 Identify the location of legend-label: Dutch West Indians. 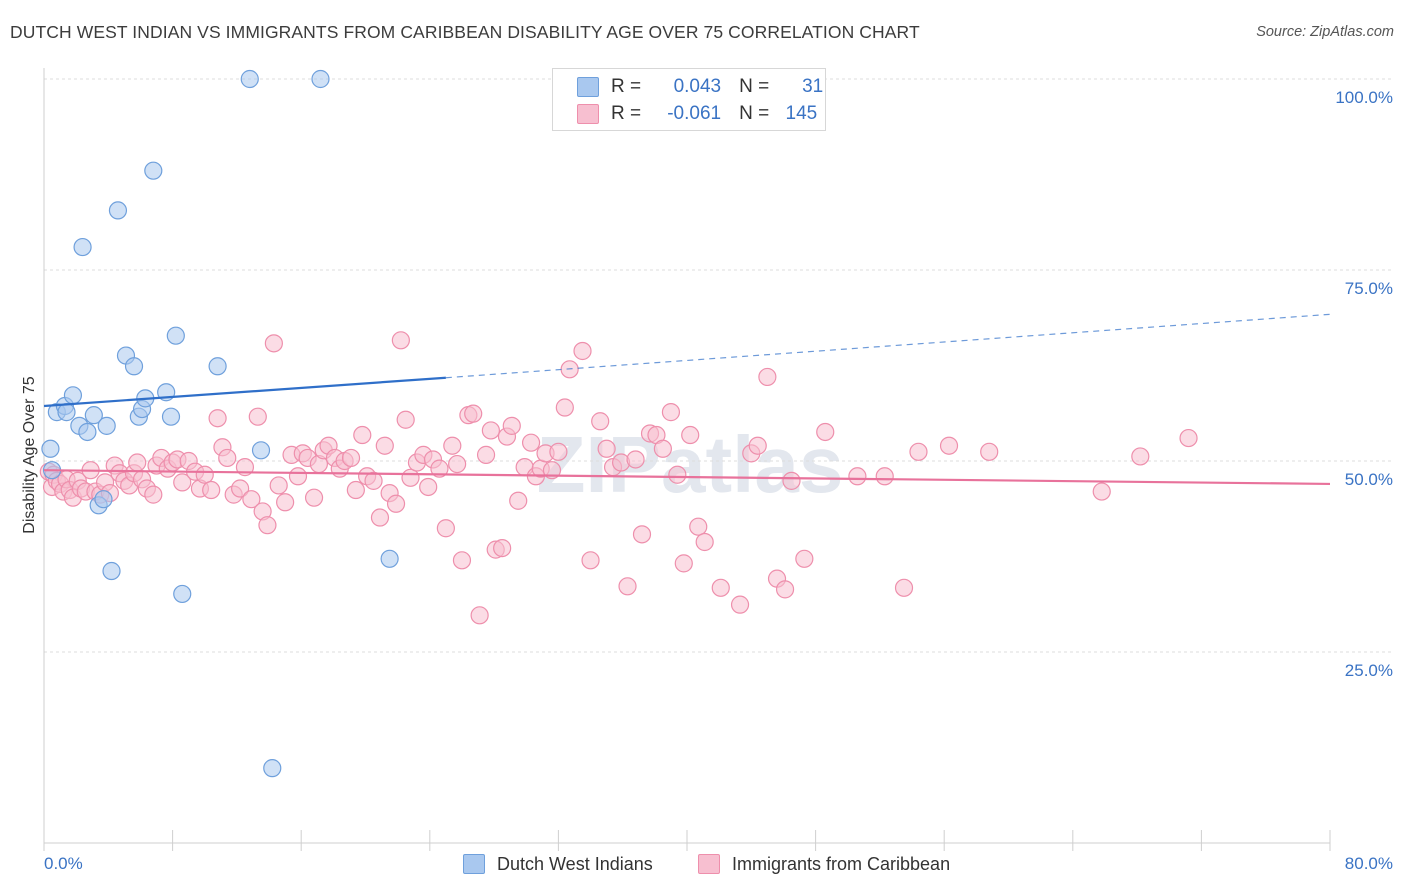
(575, 863).